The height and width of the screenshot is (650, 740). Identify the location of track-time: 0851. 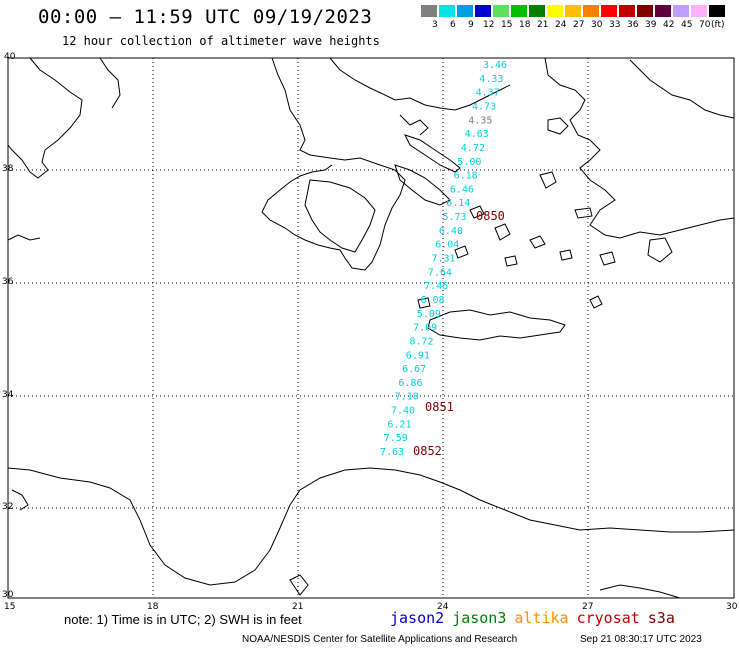
(439, 407).